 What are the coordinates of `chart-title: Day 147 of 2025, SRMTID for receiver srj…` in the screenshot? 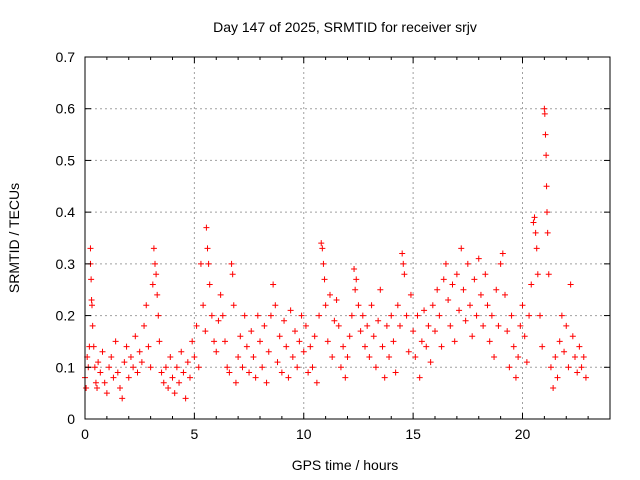 It's located at (345, 27).